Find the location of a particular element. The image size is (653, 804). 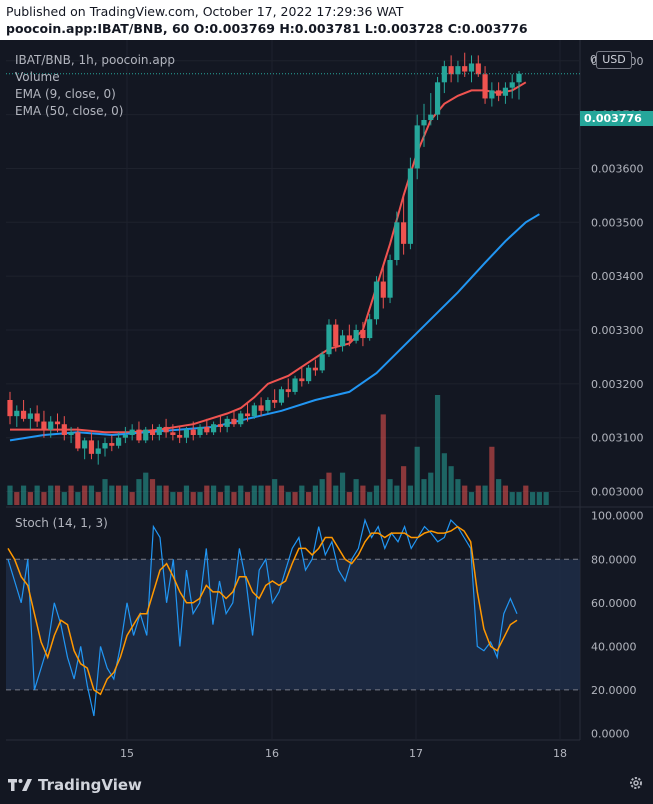

x-tick-label: 18 is located at coordinates (560, 753).